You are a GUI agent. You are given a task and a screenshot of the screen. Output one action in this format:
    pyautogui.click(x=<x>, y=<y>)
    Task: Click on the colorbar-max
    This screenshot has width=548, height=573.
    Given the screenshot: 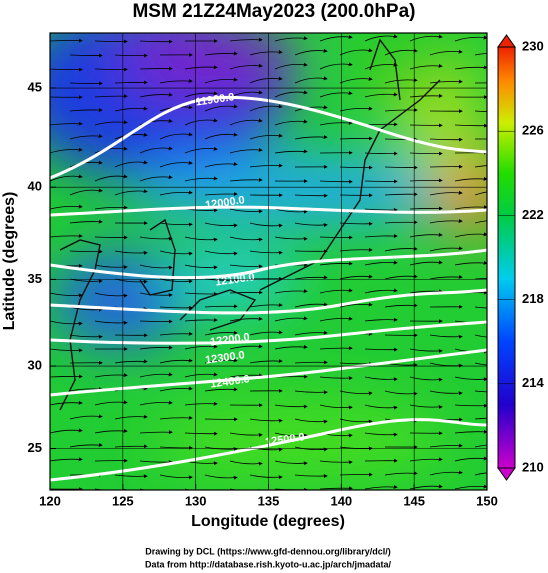 What is the action you would take?
    pyautogui.click(x=506, y=41)
    